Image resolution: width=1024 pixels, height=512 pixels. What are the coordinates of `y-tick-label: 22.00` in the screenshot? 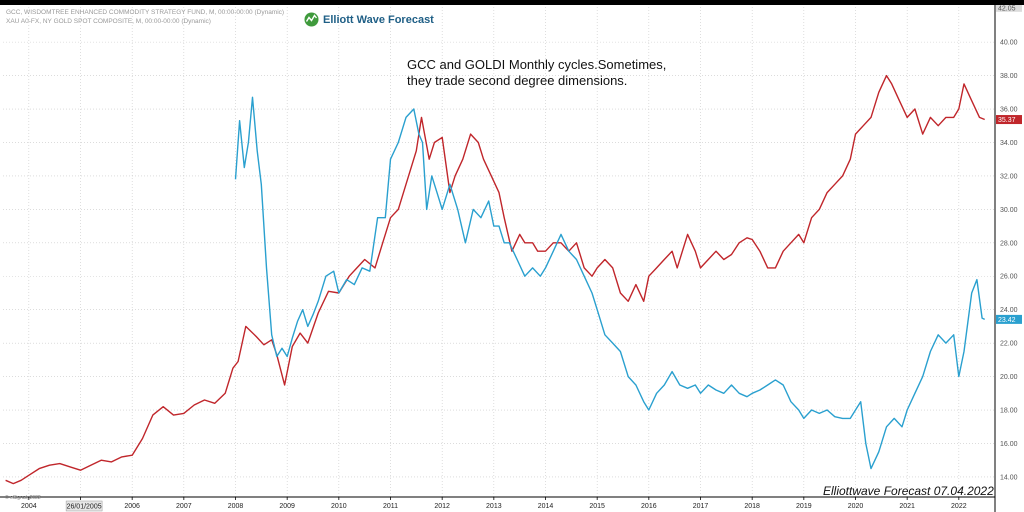 It's located at (1009, 344).